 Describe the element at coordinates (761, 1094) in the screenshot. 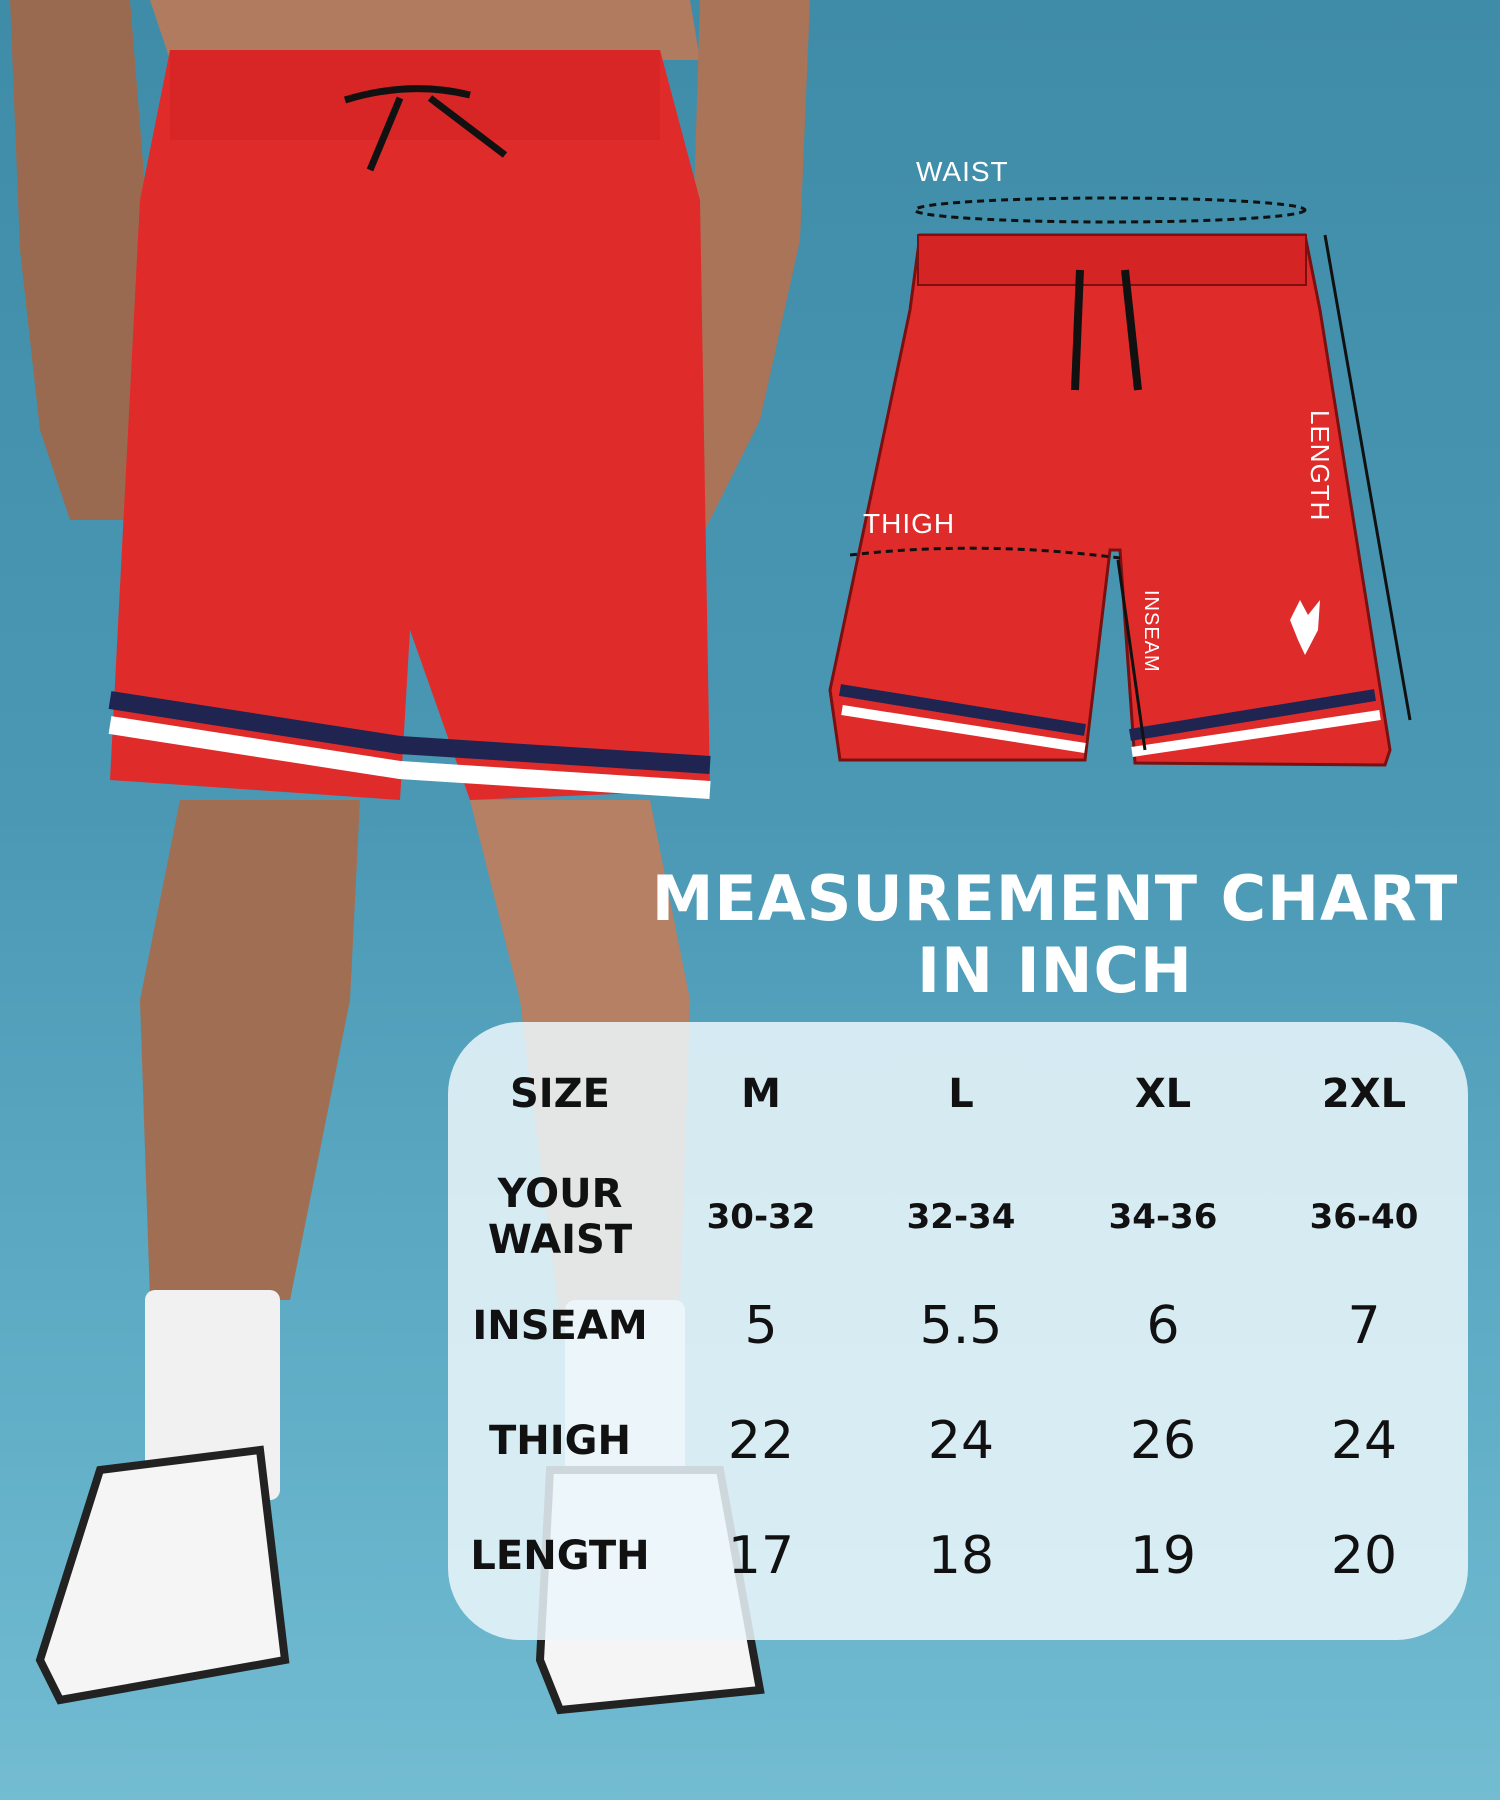

I see `header-size-m: M` at that location.